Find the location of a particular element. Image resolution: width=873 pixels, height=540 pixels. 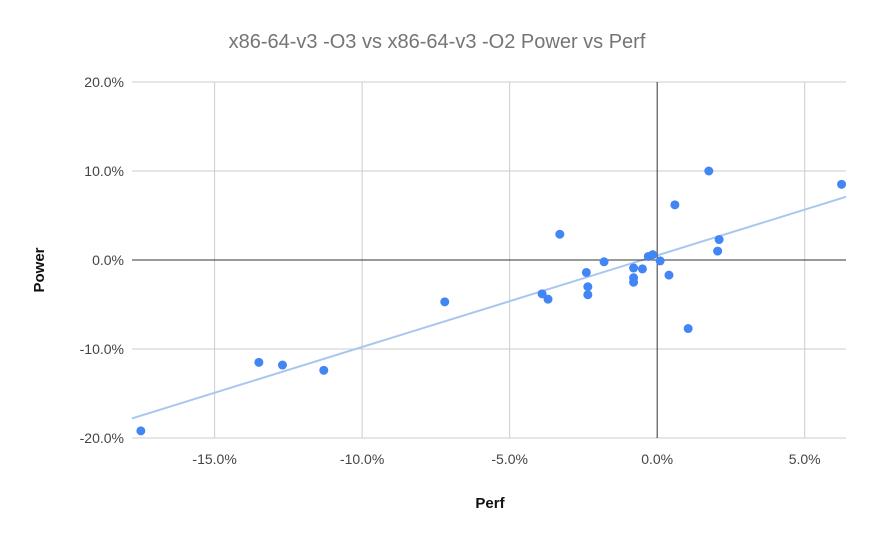

x-tick-labels: -15.0% -10.0% -5.0% 0.0% 5.0% is located at coordinates (506, 459).